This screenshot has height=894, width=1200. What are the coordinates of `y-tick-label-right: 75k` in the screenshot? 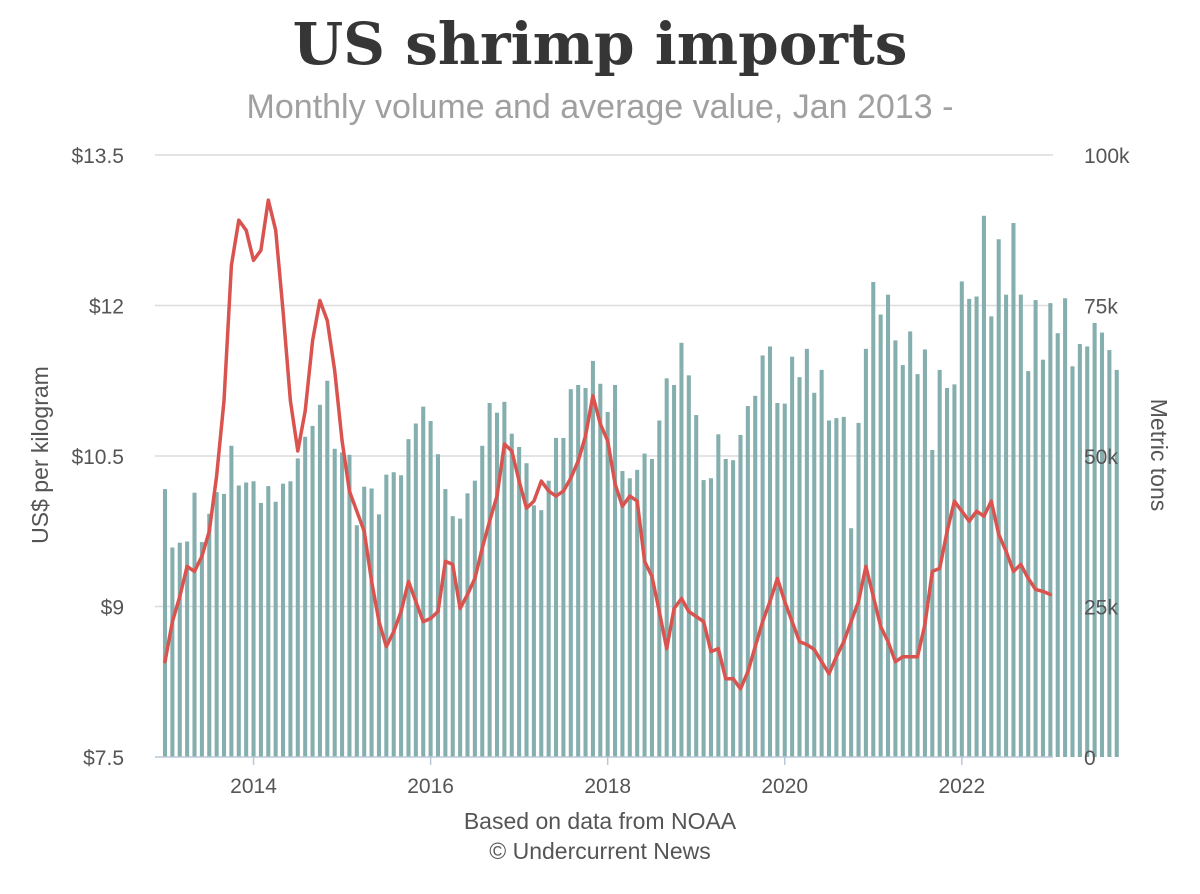 It's located at (1101, 307).